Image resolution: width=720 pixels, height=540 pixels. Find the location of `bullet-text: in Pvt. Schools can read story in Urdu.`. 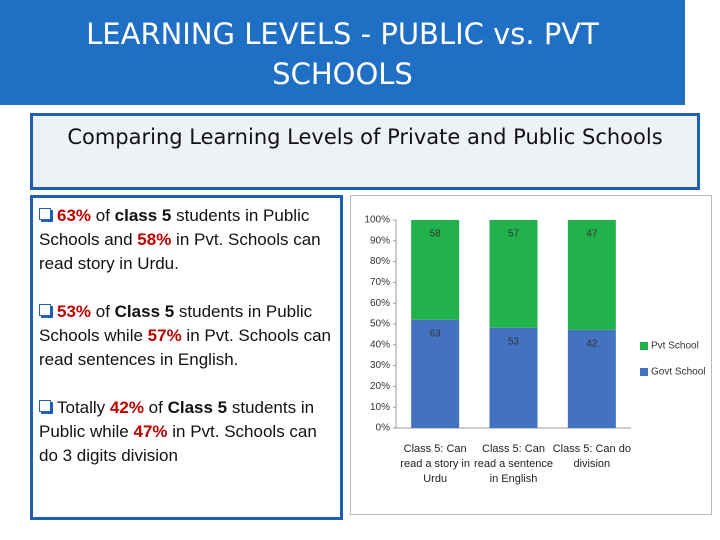

bullet-text: in Pvt. Schools can read story in Urdu. is located at coordinates (180, 251).